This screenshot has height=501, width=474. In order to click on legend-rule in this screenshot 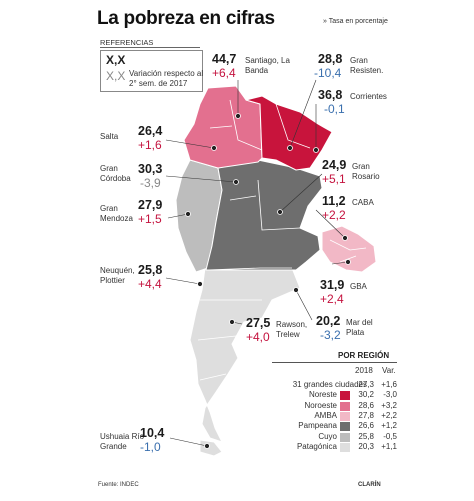, I will do `click(150, 47)`.